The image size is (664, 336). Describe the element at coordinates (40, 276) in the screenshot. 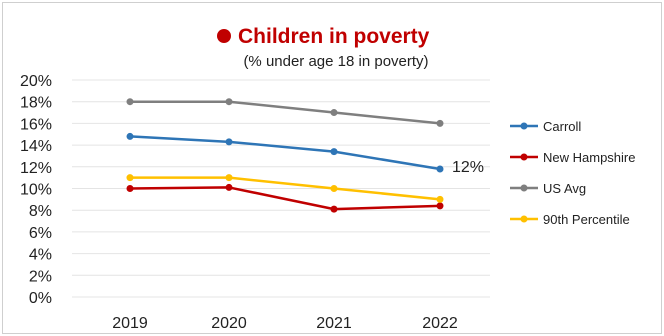

I see `y-tick-label: 2%` at that location.